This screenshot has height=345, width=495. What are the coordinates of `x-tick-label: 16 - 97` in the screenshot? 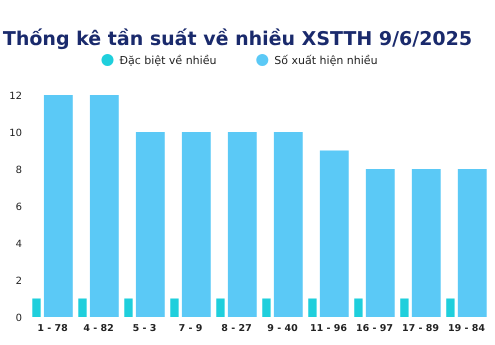 It's located at (374, 328).